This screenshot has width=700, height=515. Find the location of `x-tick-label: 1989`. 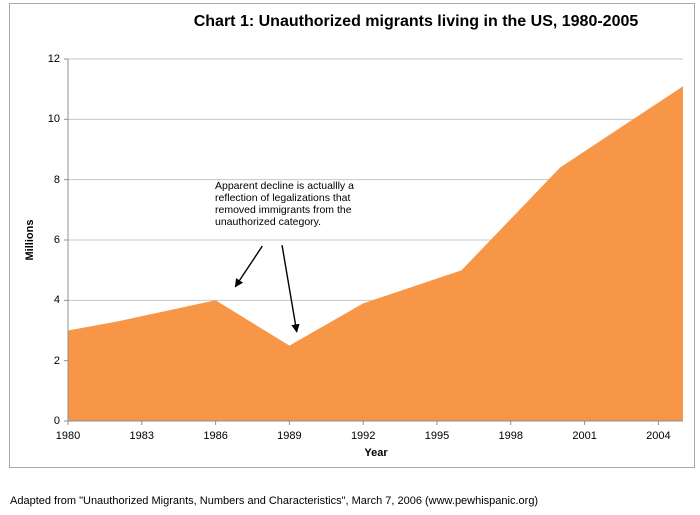

x-tick-label: 1989 is located at coordinates (289, 436).